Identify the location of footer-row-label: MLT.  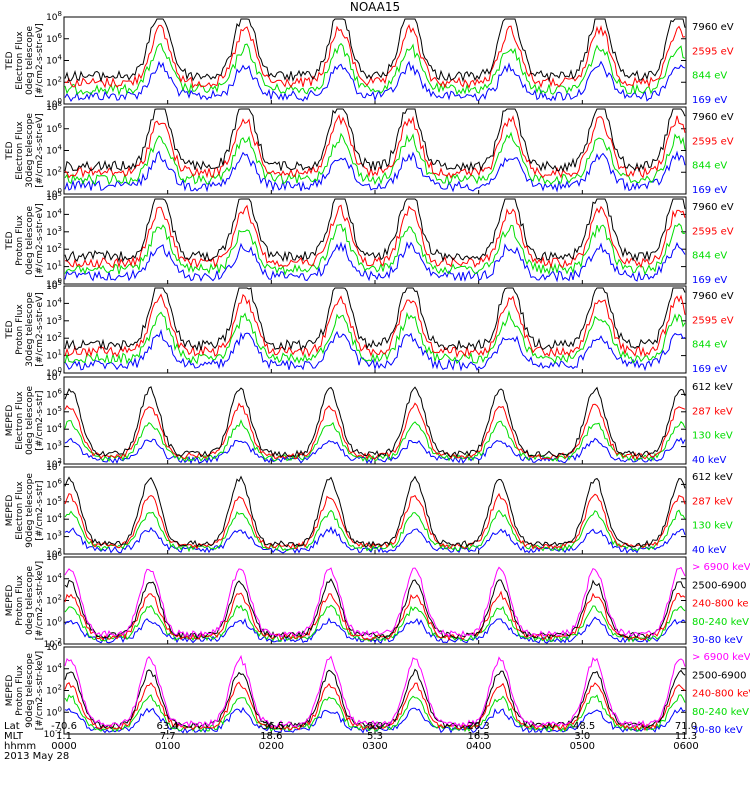
(14, 736).